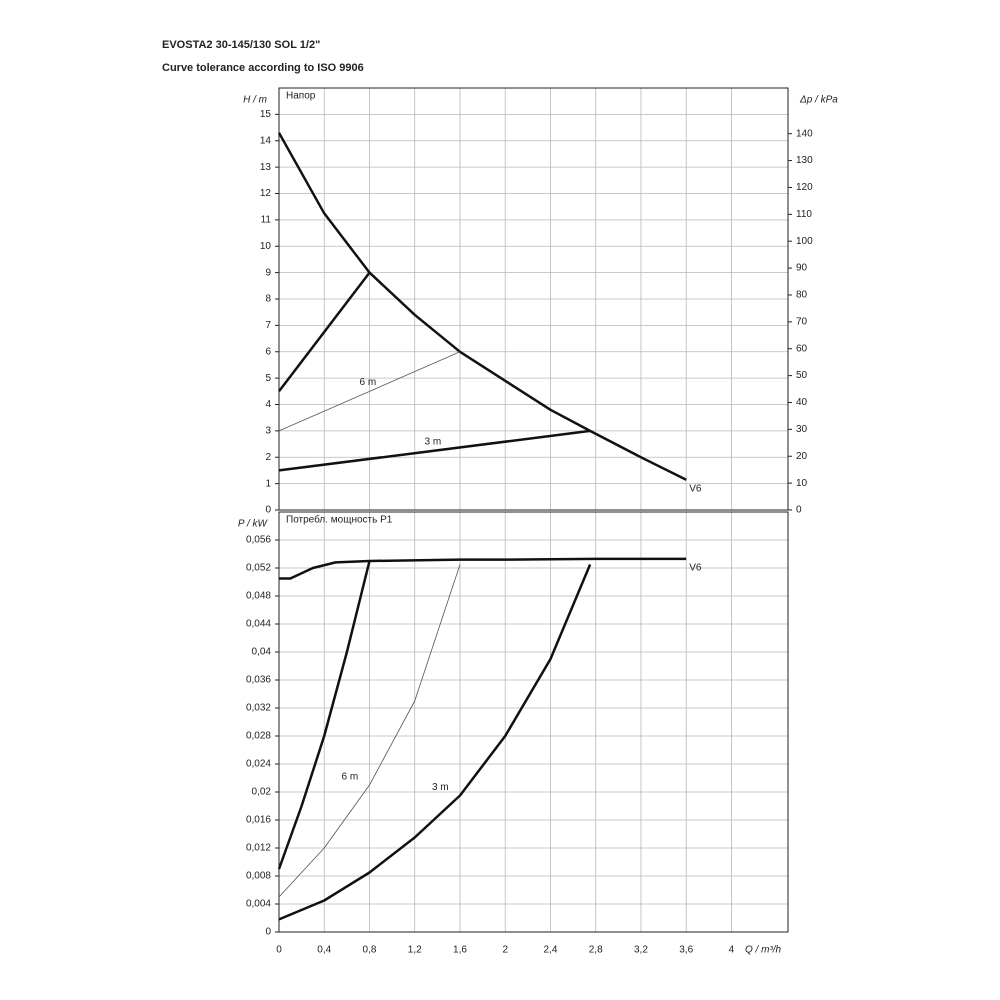  I want to click on x-tick-label: 2, so click(505, 950).